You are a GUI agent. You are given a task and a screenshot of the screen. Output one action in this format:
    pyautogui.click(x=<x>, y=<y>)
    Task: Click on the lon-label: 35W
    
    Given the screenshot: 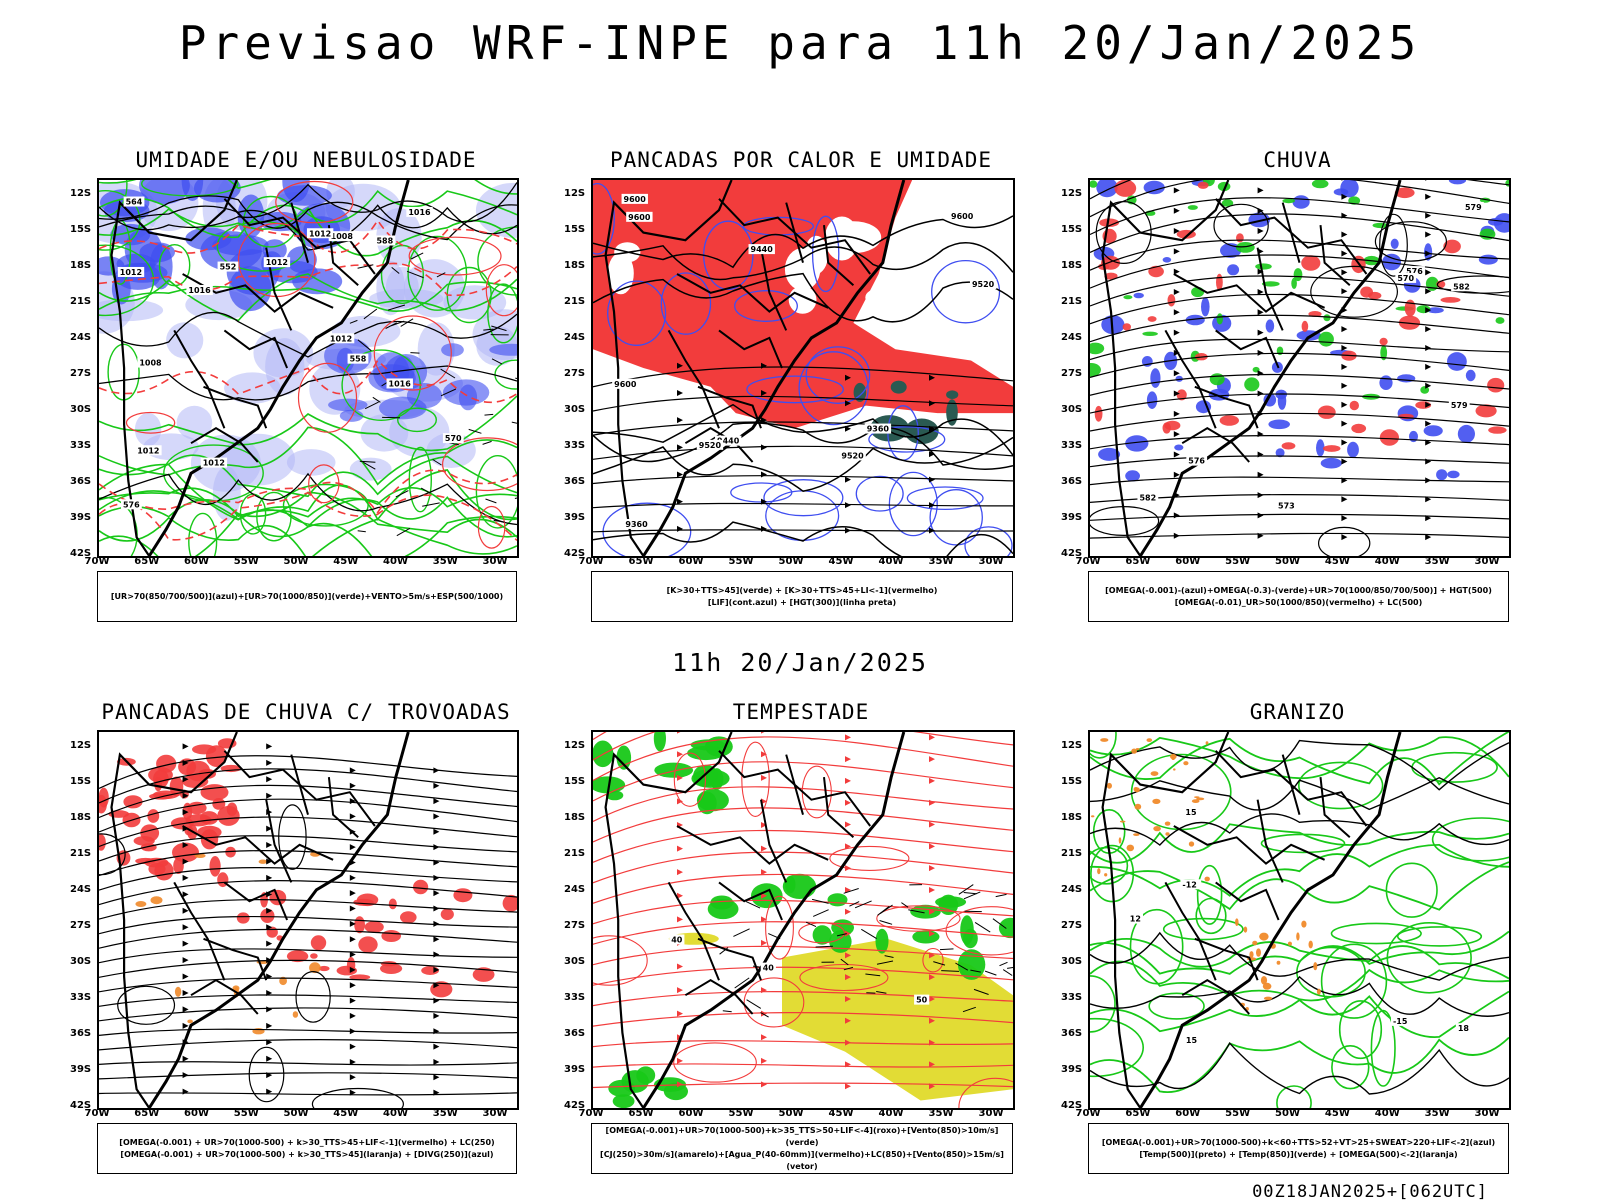 What is the action you would take?
    pyautogui.click(x=445, y=1113)
    